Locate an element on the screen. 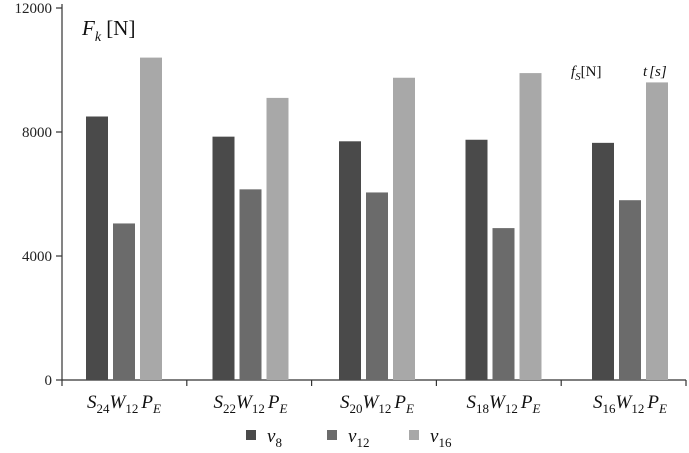  category-label: S24W12 PE is located at coordinates (124, 404).